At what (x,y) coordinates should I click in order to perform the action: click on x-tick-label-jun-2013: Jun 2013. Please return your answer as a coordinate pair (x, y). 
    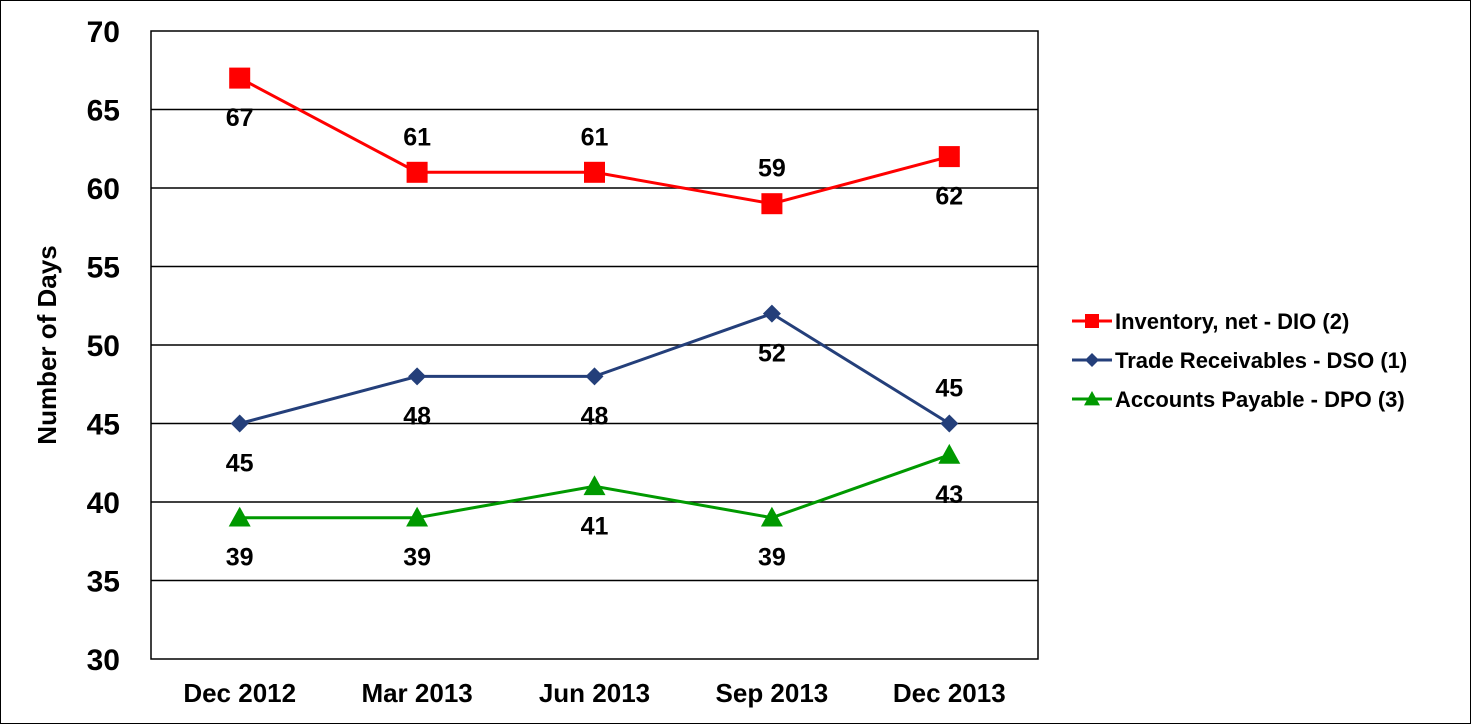
    Looking at the image, I should click on (594, 693).